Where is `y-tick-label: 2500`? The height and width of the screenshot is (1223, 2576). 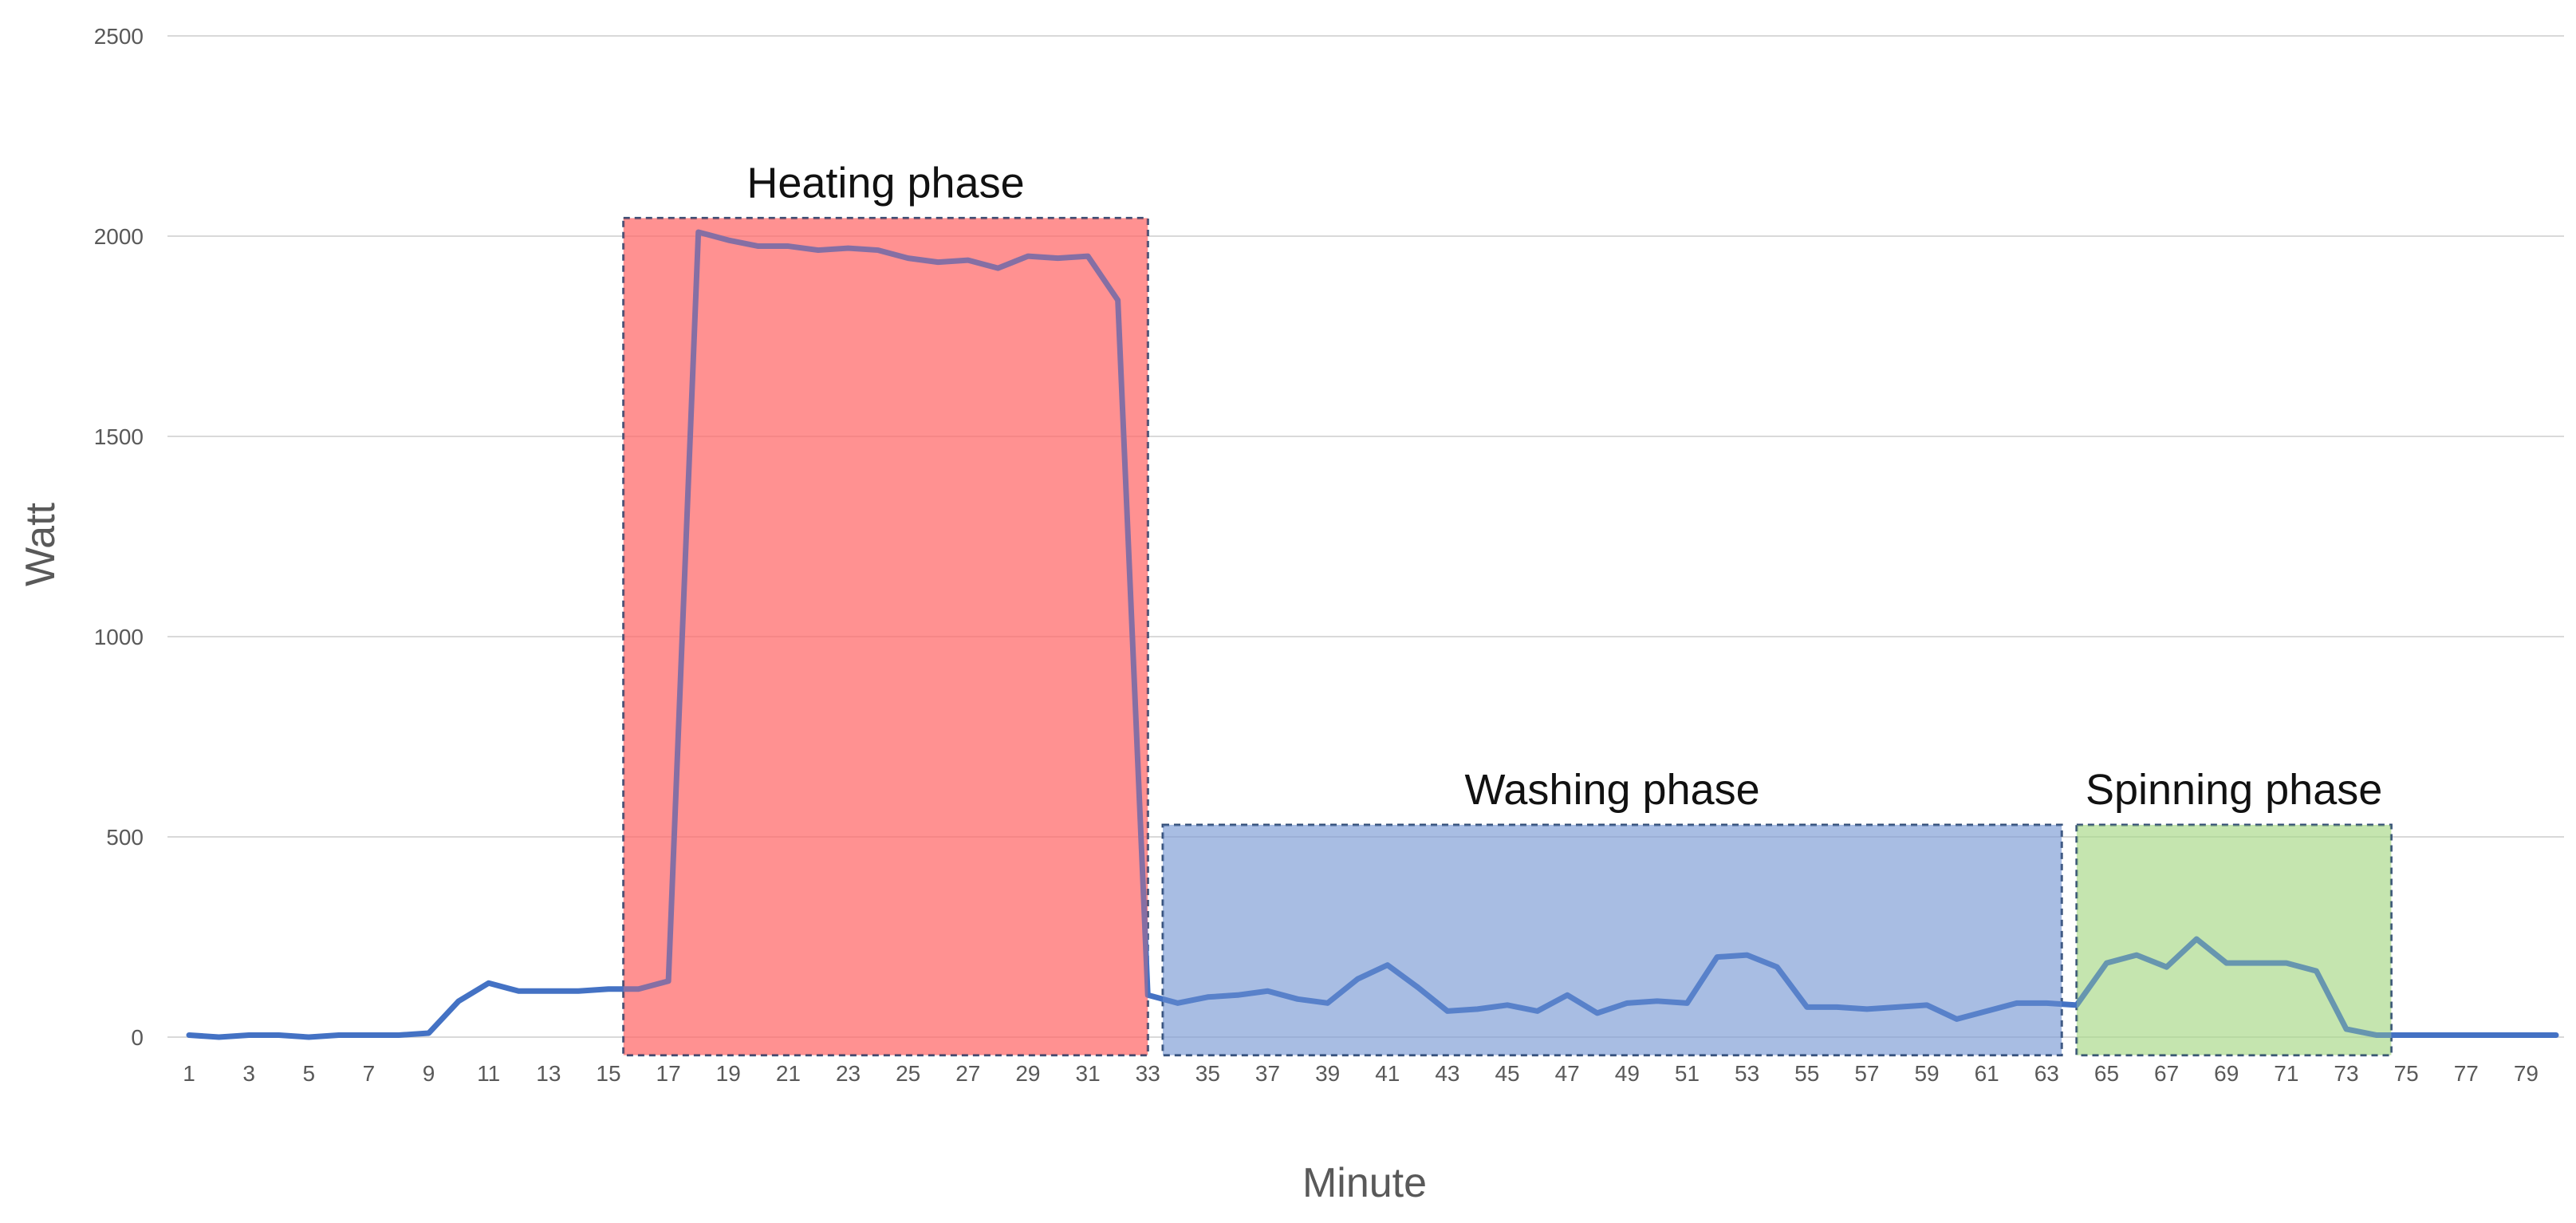 y-tick-label: 2500 is located at coordinates (119, 36).